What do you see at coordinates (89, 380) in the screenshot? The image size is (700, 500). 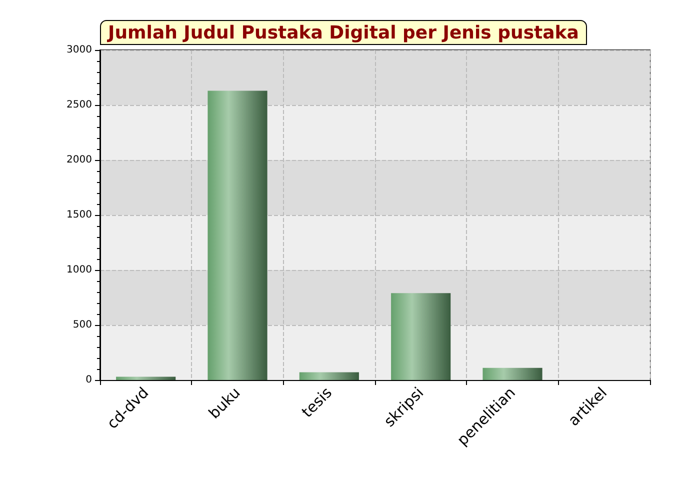 I see `y-tick-label: 0` at bounding box center [89, 380].